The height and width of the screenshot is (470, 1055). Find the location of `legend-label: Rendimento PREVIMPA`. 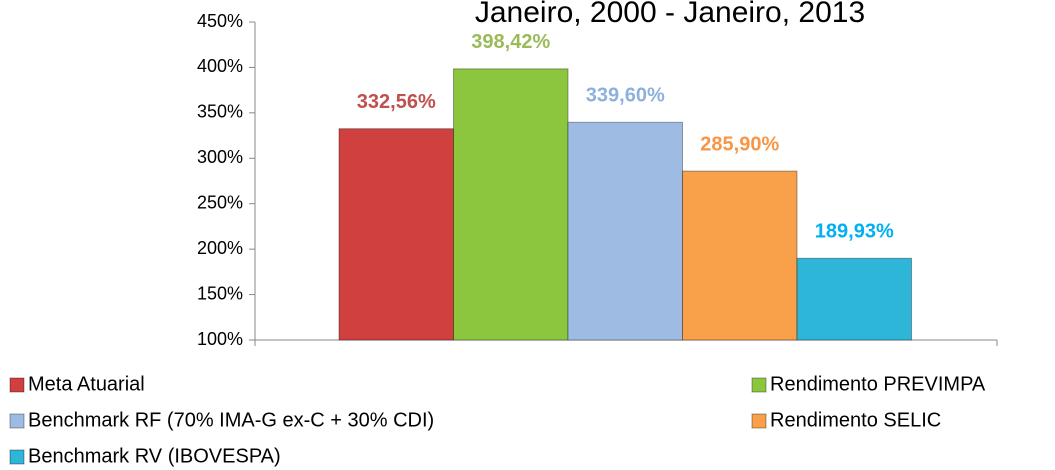

legend-label: Rendimento PREVIMPA is located at coordinates (878, 384).